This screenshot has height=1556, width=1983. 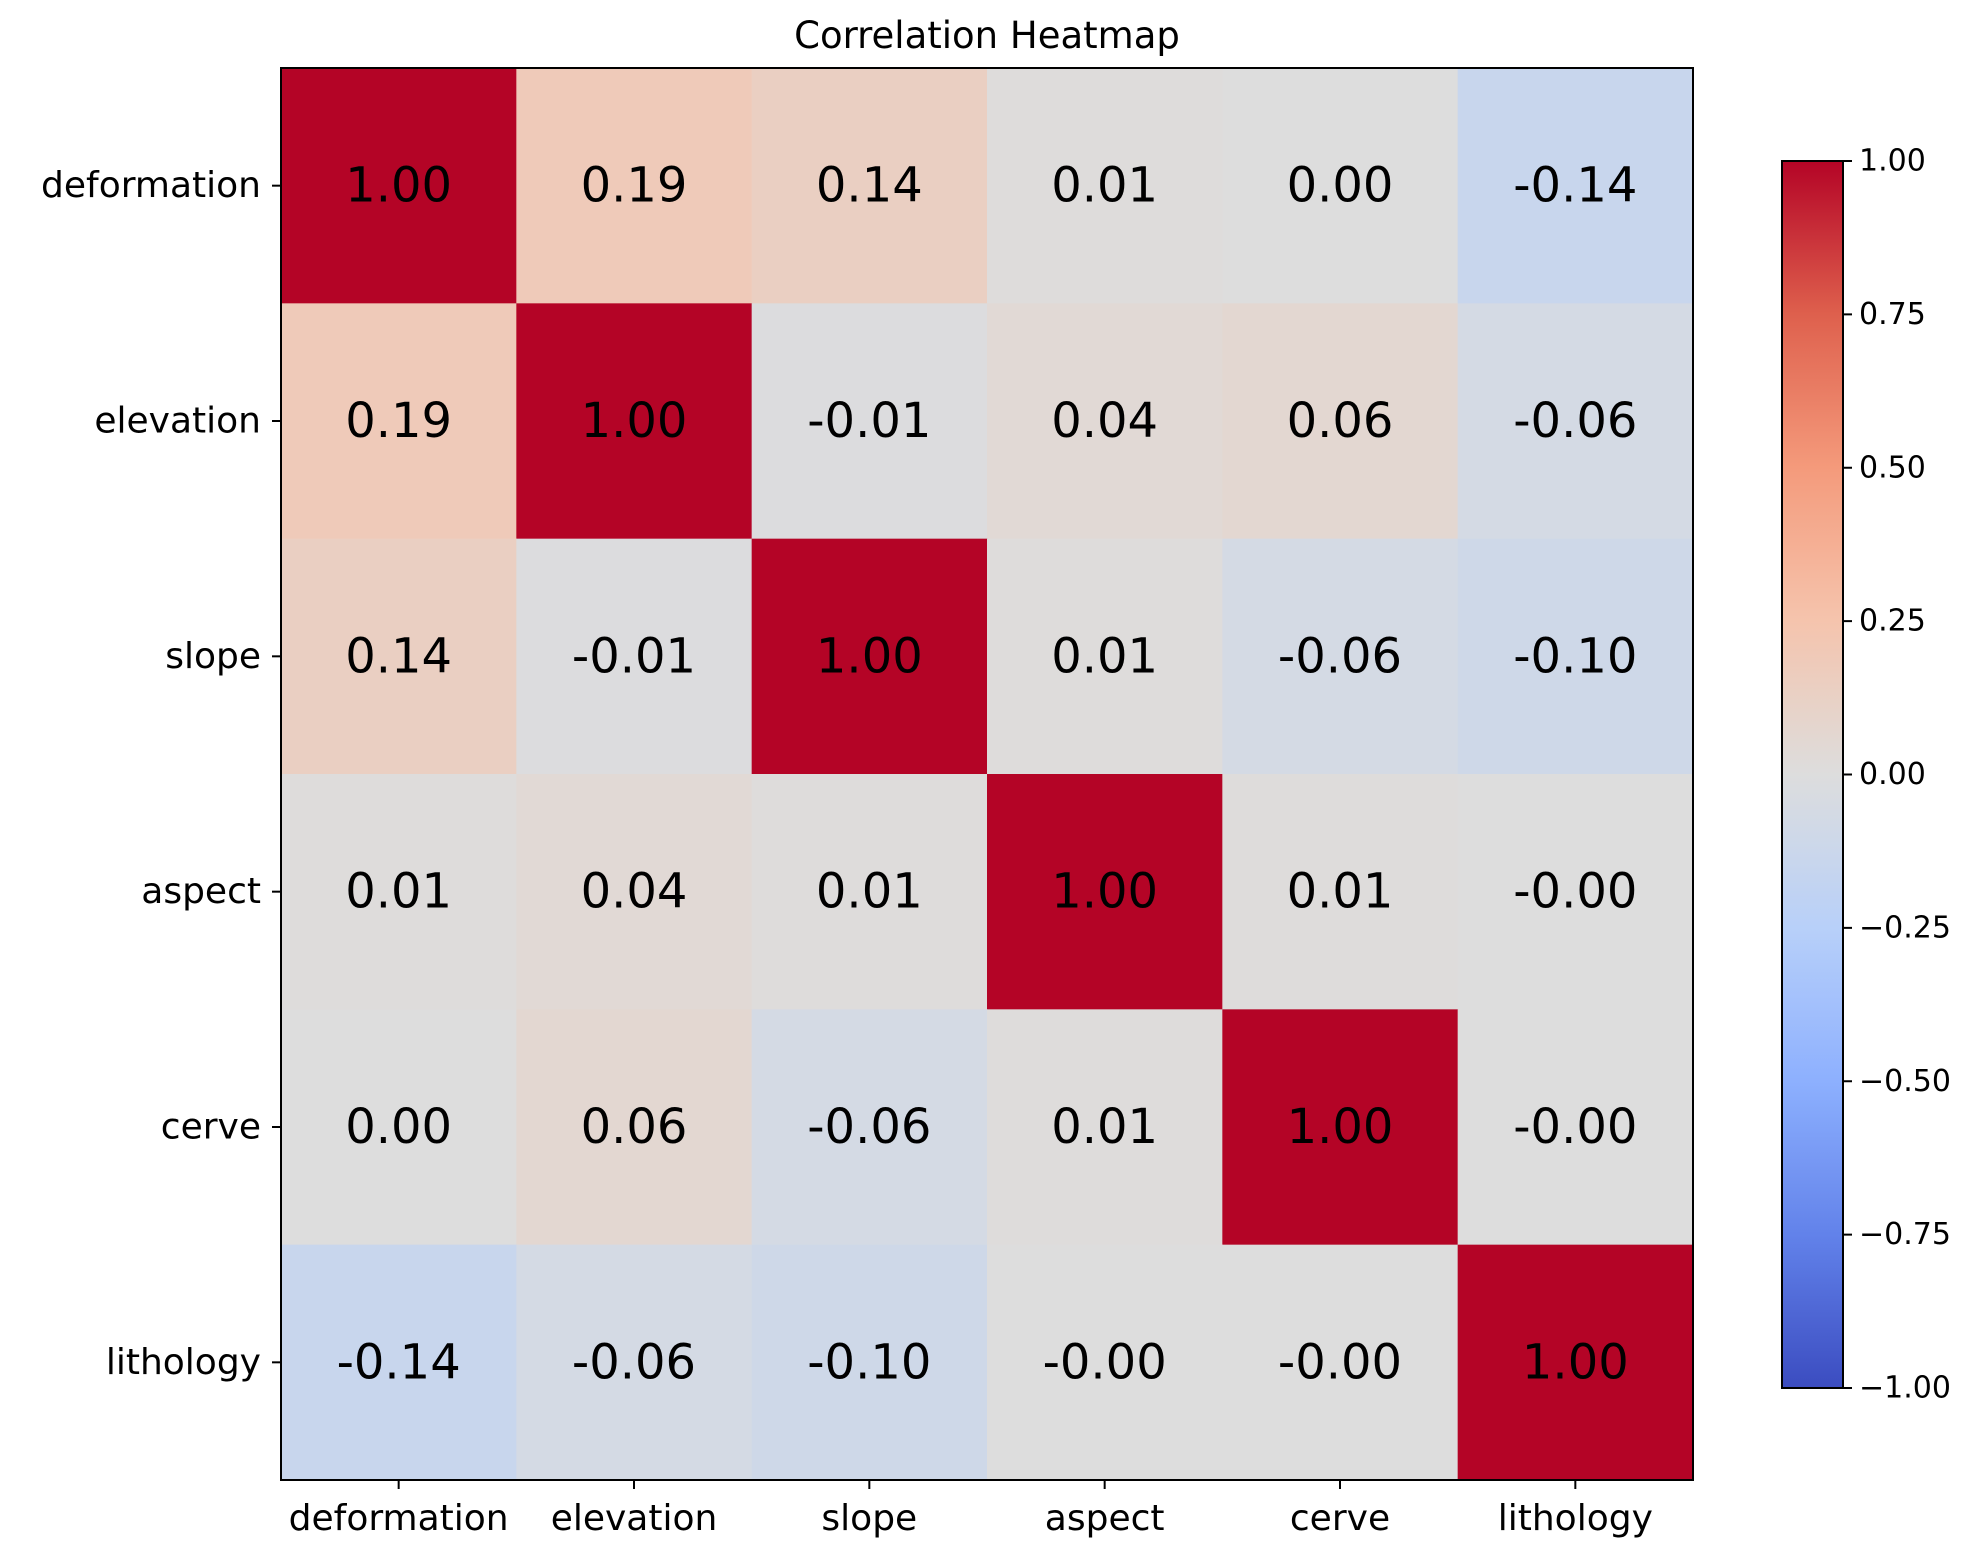 I want to click on x-tick-label: lithology, so click(x=1575, y=1518).